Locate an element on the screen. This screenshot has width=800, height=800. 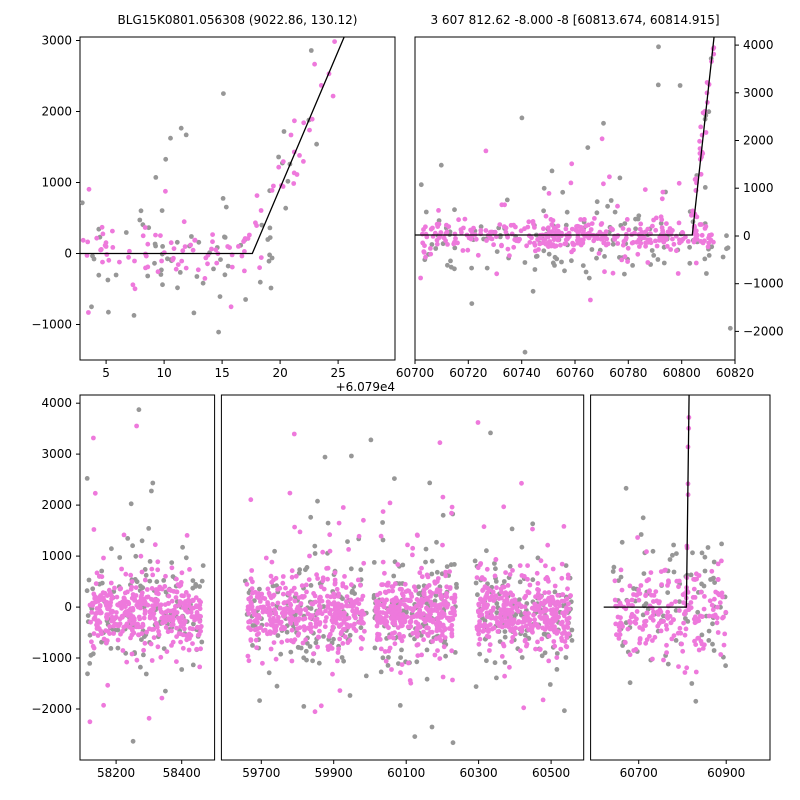
x-tick-label: 10 is located at coordinates (163, 373).